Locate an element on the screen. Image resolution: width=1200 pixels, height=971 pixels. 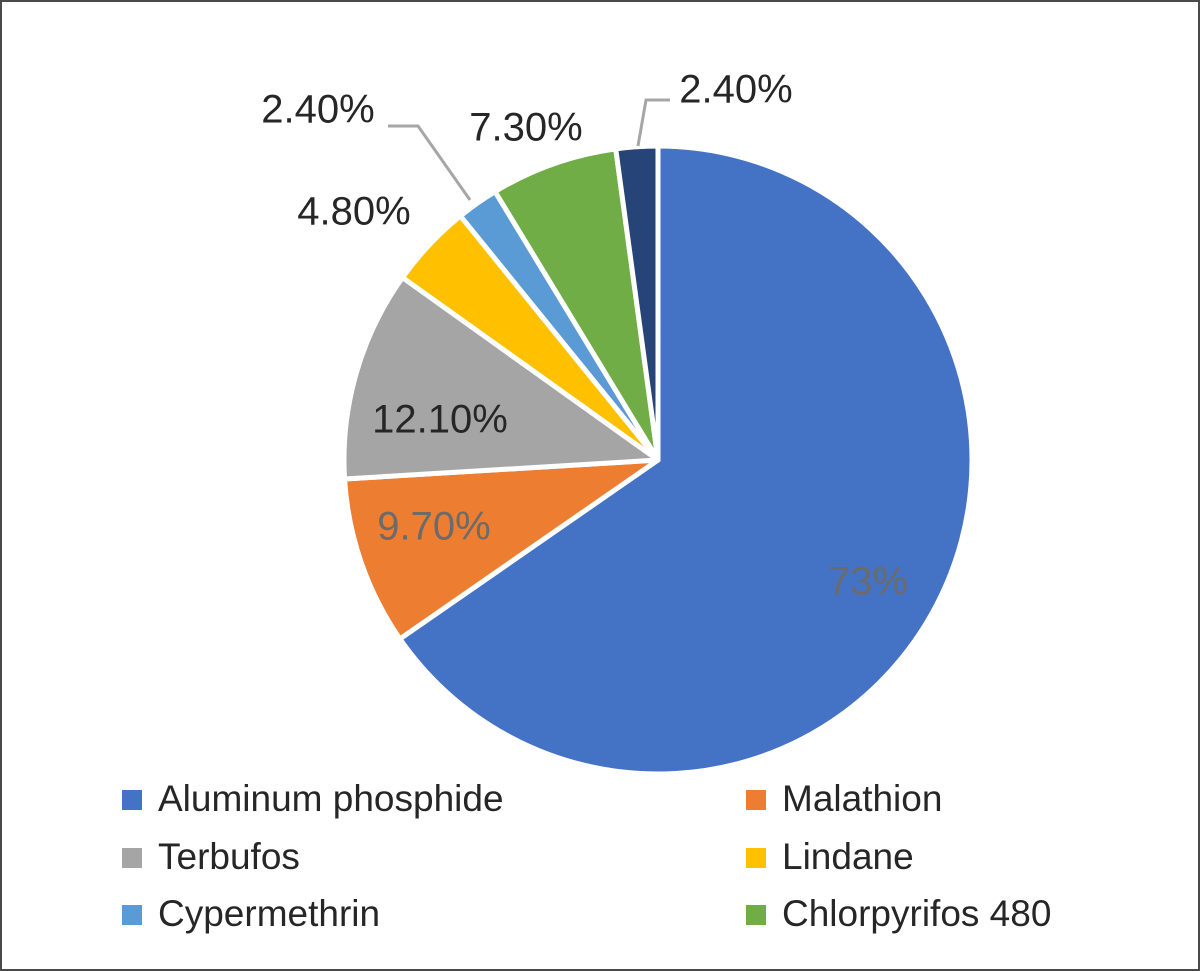
data-label-aluminum-phosphide: 73% is located at coordinates (868, 582).